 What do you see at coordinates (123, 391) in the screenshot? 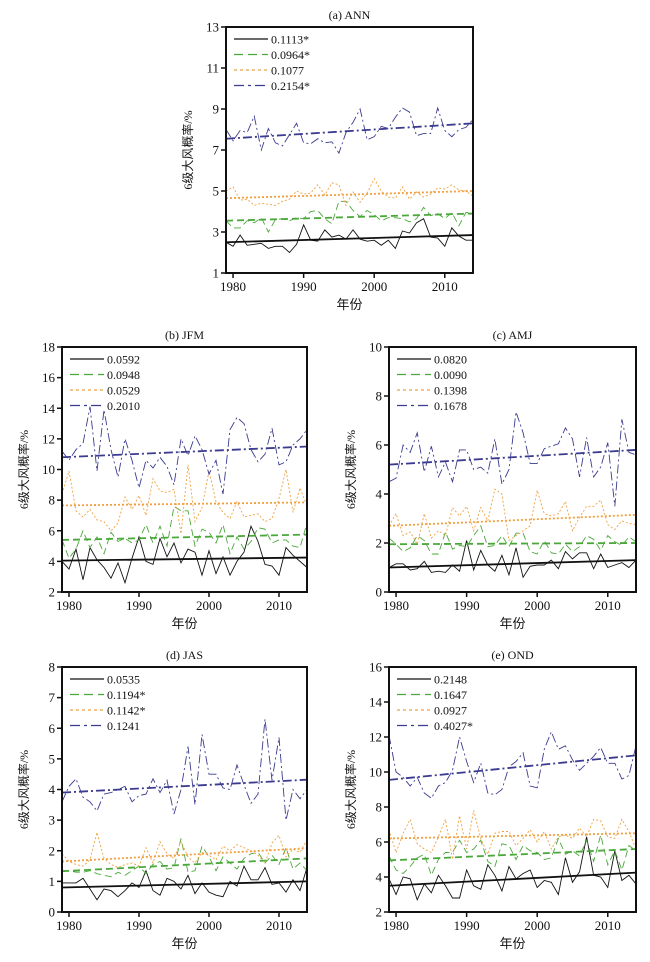
I see `legend-label: 0.0529` at bounding box center [123, 391].